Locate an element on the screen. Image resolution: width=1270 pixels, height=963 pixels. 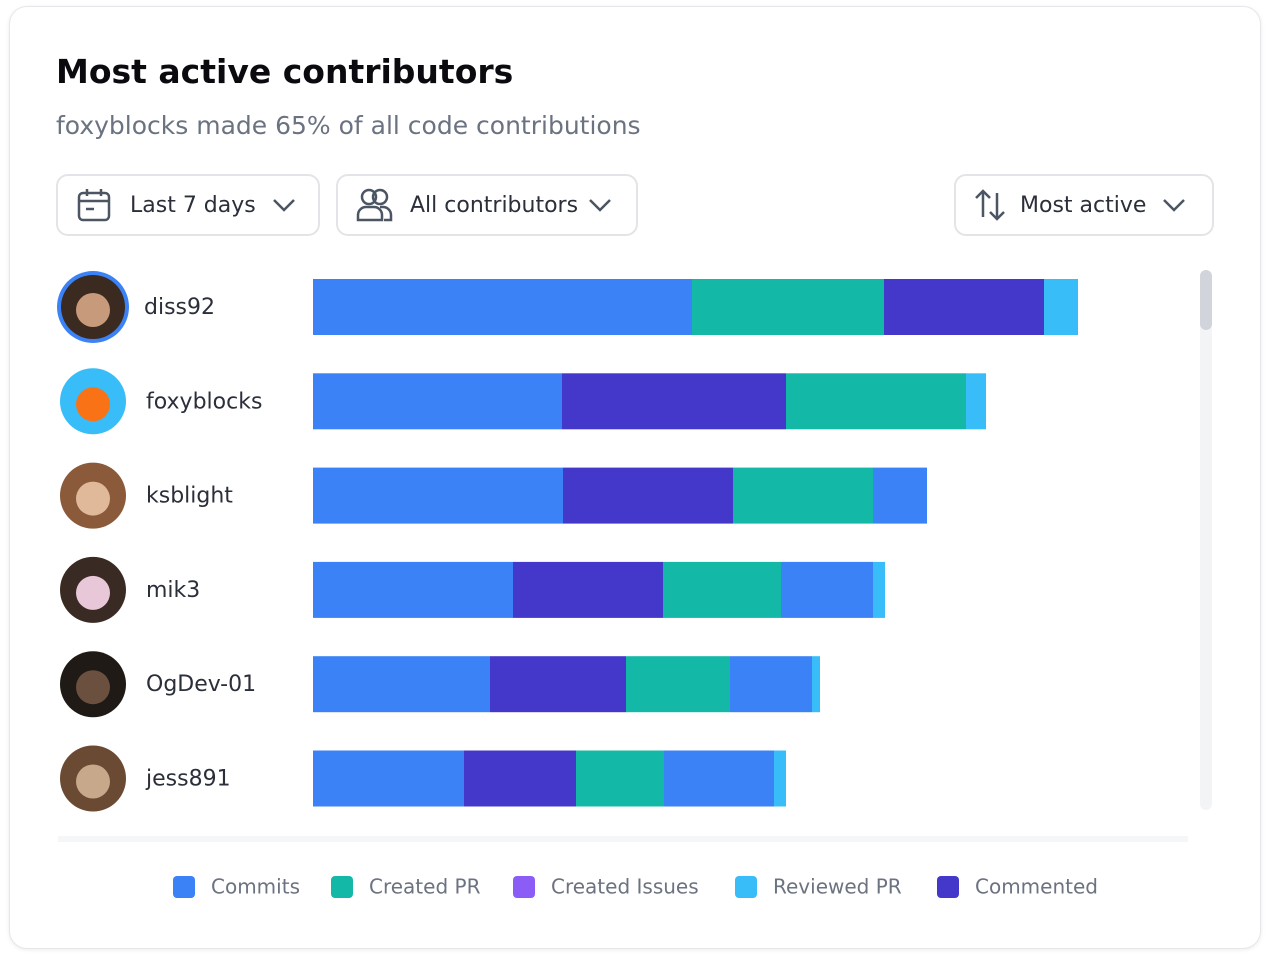
divider is located at coordinates (623, 839).